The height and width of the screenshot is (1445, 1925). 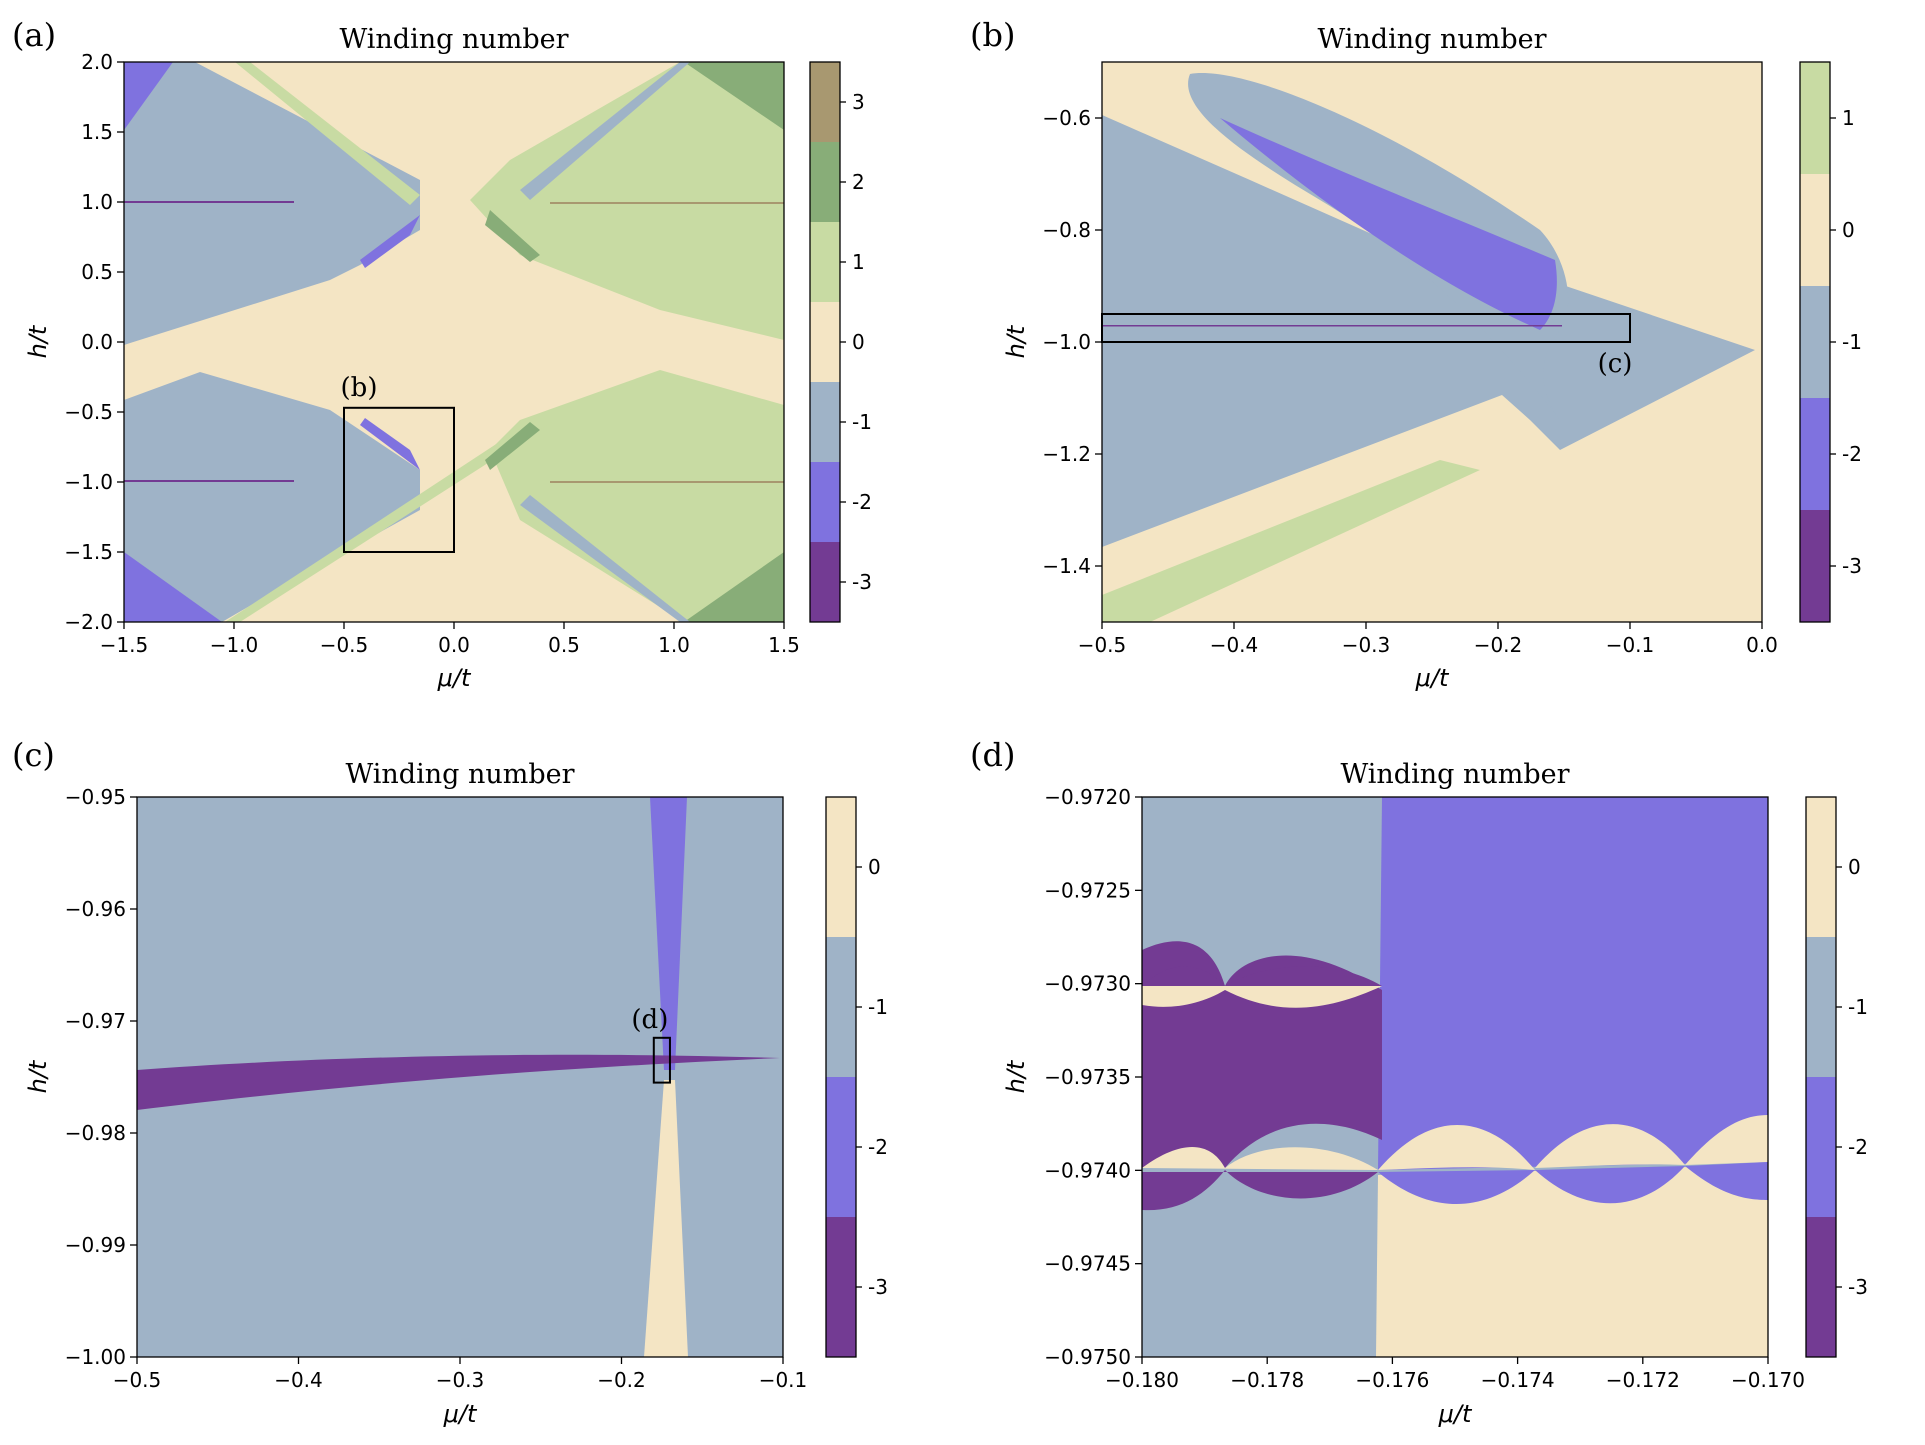 I want to click on panel-b-ylabel: h/t, so click(x=1016, y=341).